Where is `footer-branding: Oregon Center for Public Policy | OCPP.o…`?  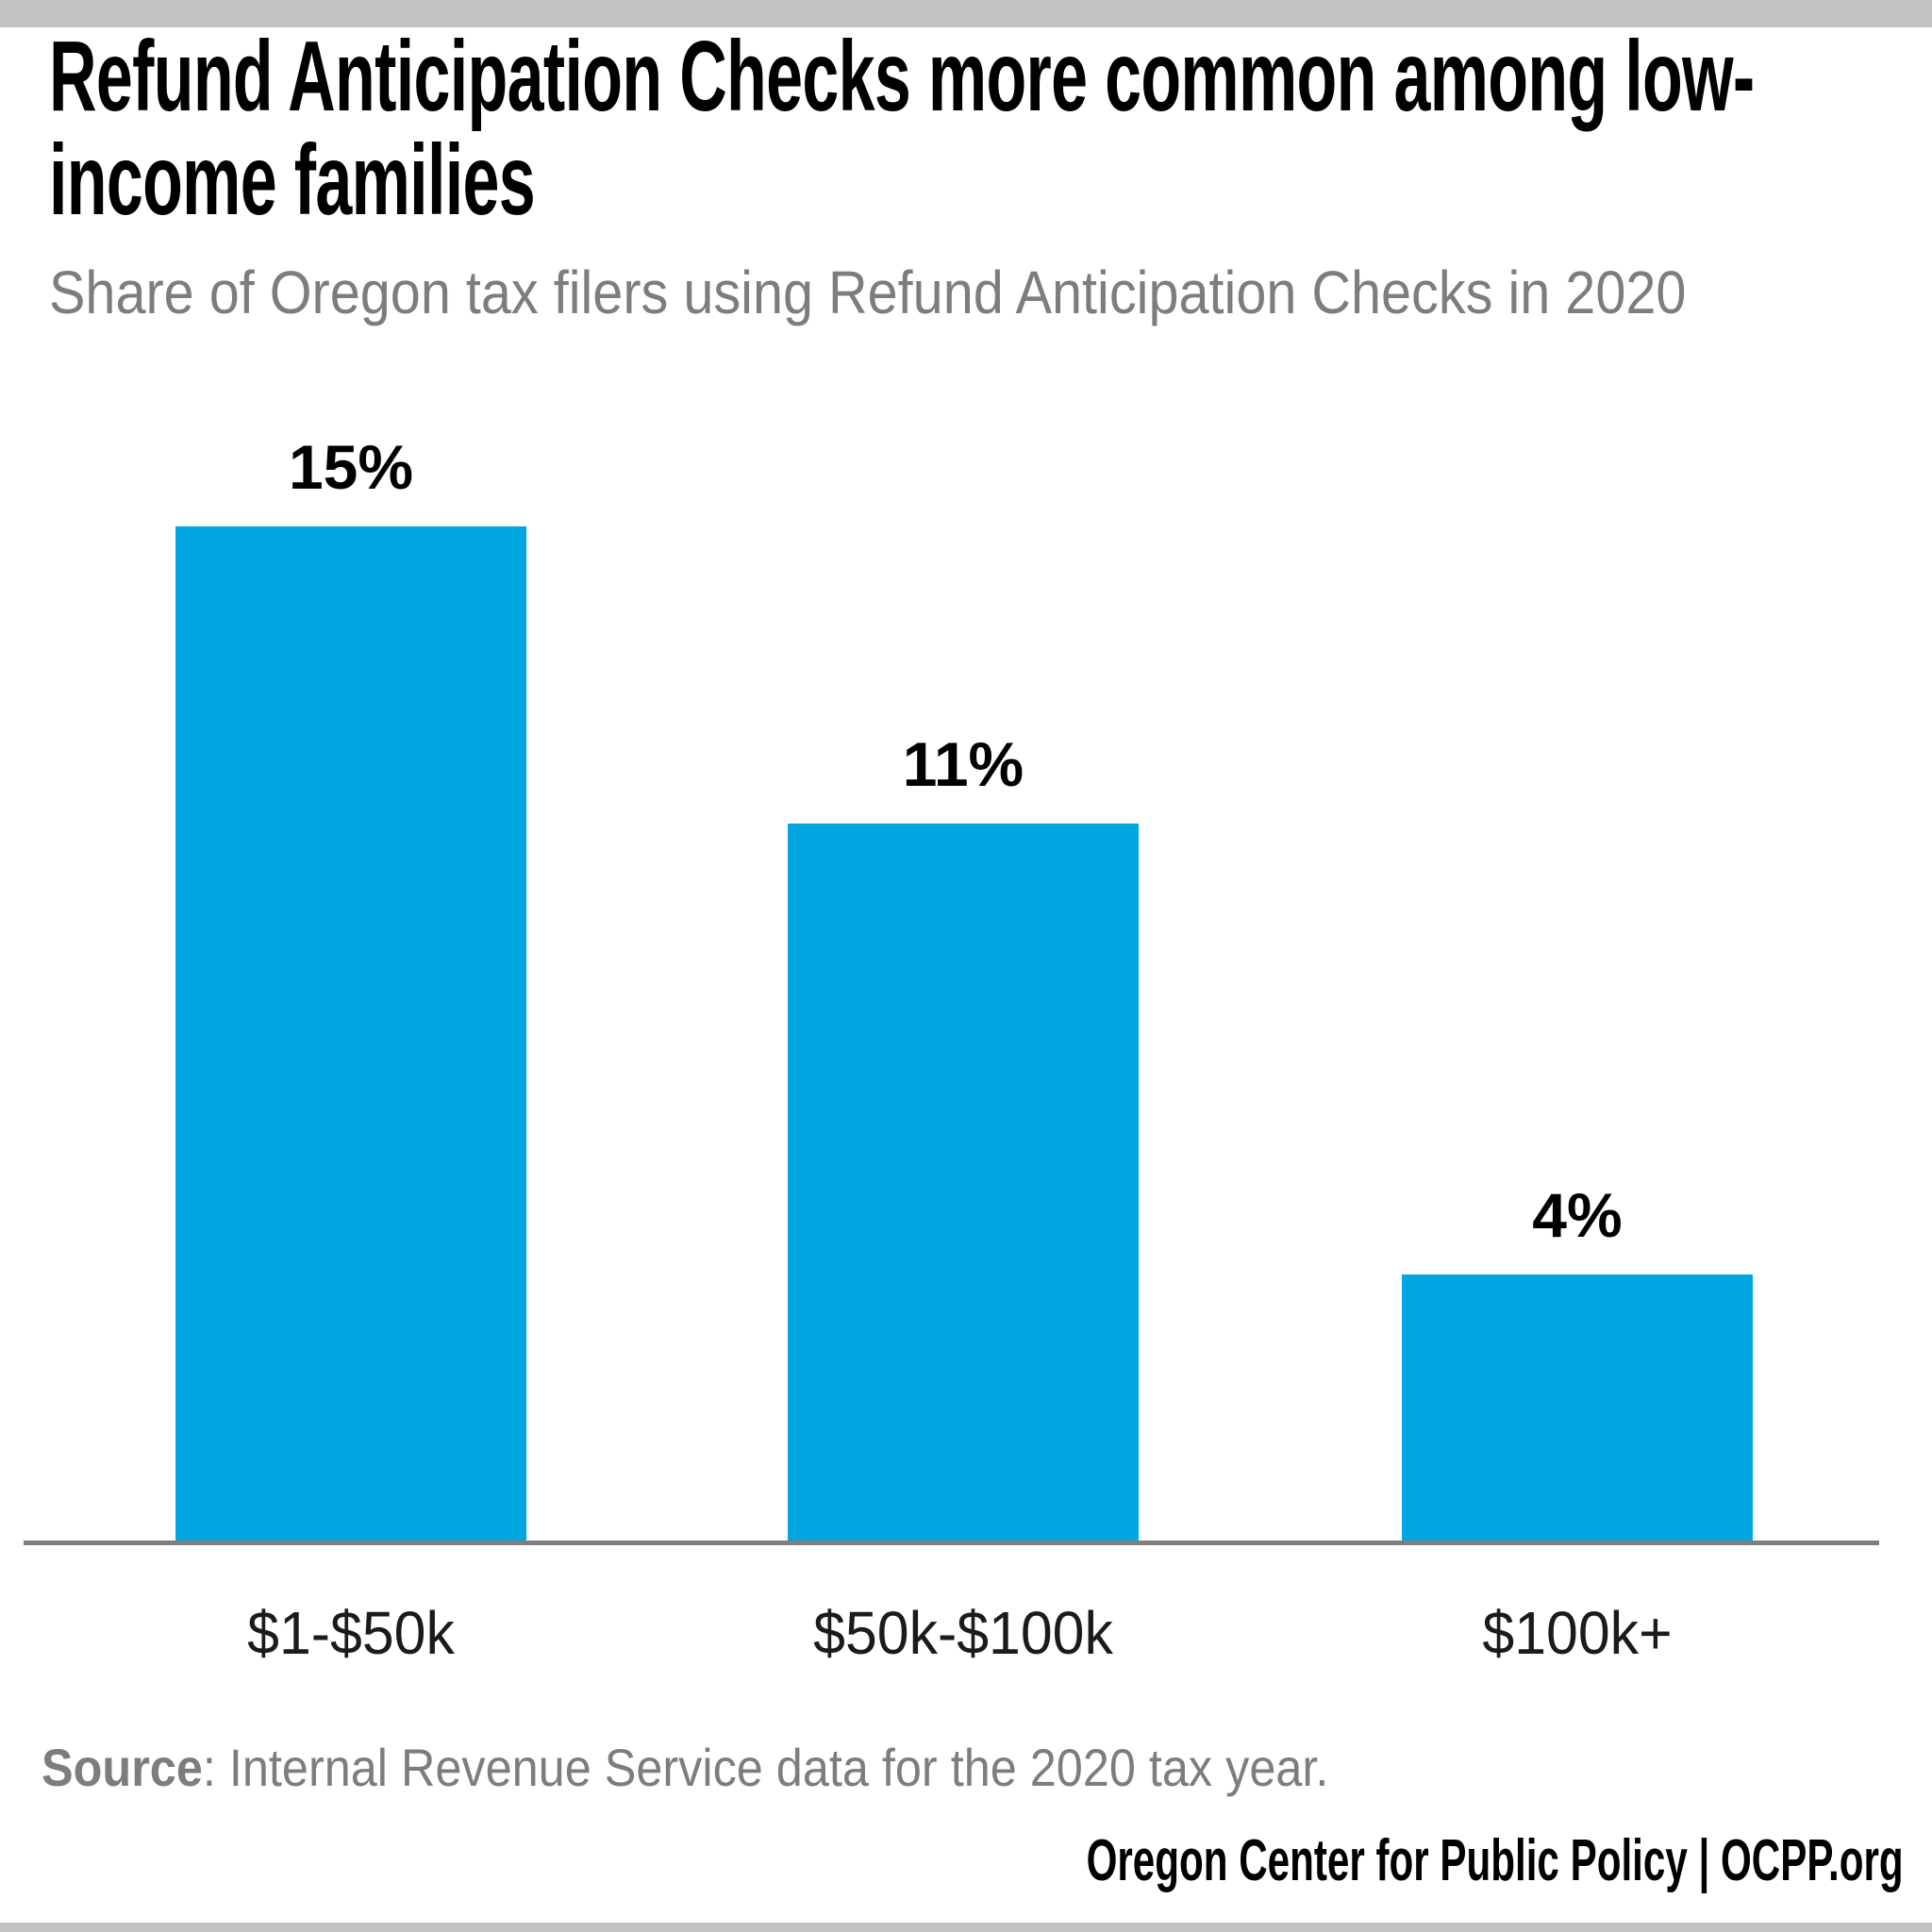 footer-branding: Oregon Center for Public Policy | OCPP.o… is located at coordinates (1495, 1861).